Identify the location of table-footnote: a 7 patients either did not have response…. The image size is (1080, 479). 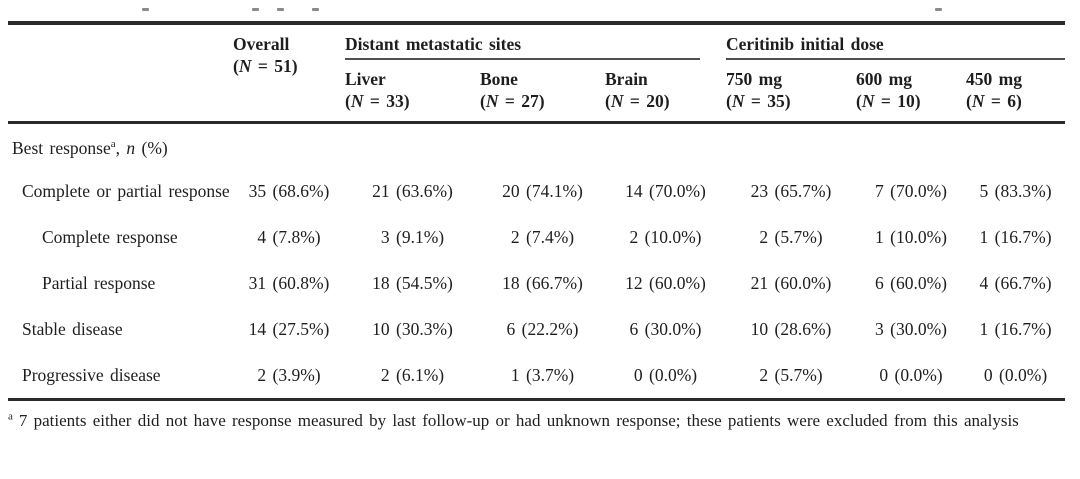
(537, 420).